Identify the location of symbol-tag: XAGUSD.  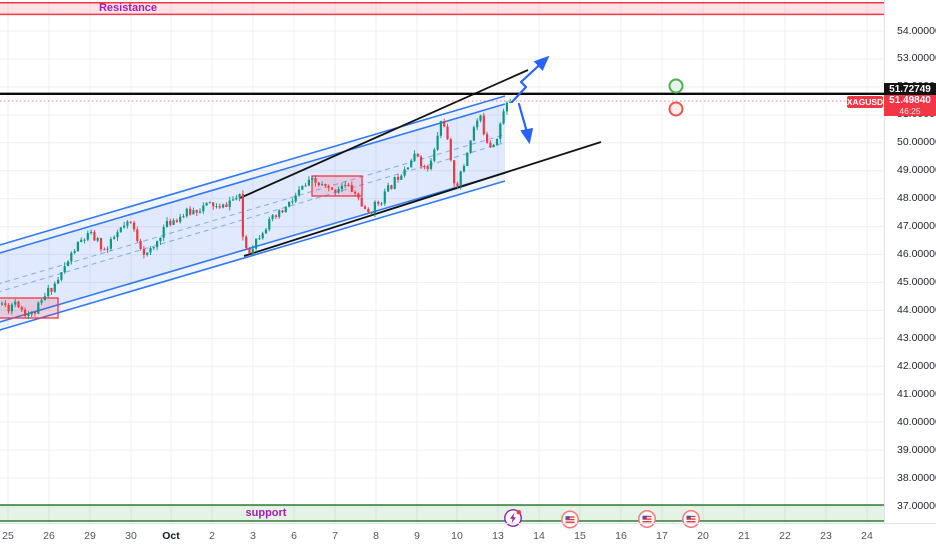
(865, 101).